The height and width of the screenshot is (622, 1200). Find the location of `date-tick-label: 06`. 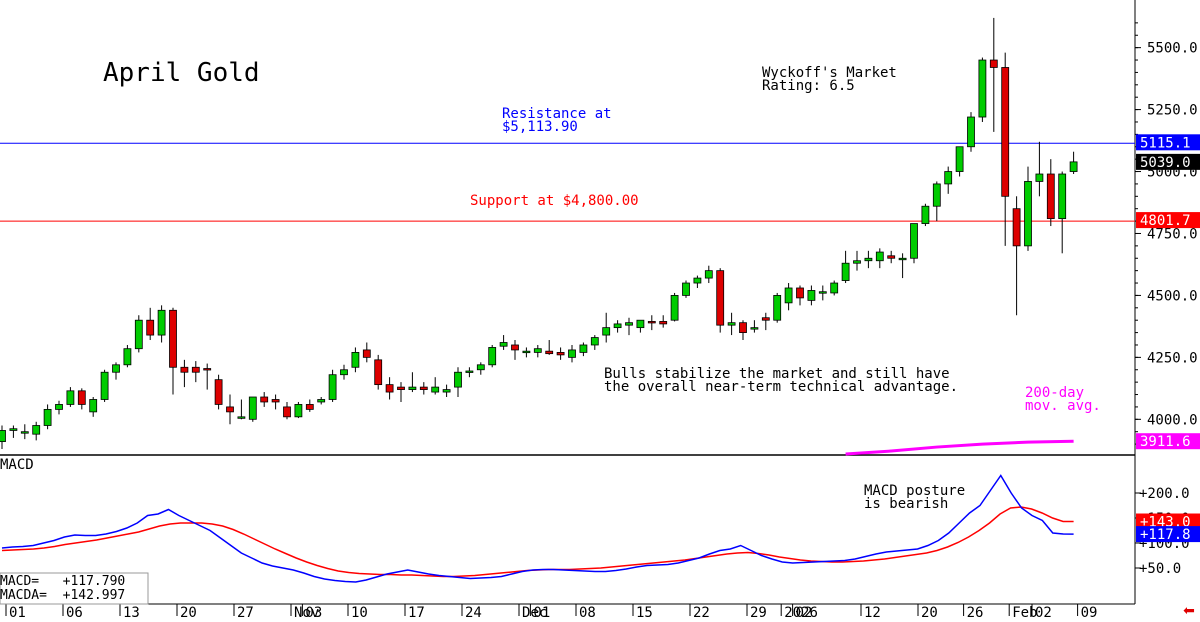

date-tick-label: 06 is located at coordinates (74, 613).